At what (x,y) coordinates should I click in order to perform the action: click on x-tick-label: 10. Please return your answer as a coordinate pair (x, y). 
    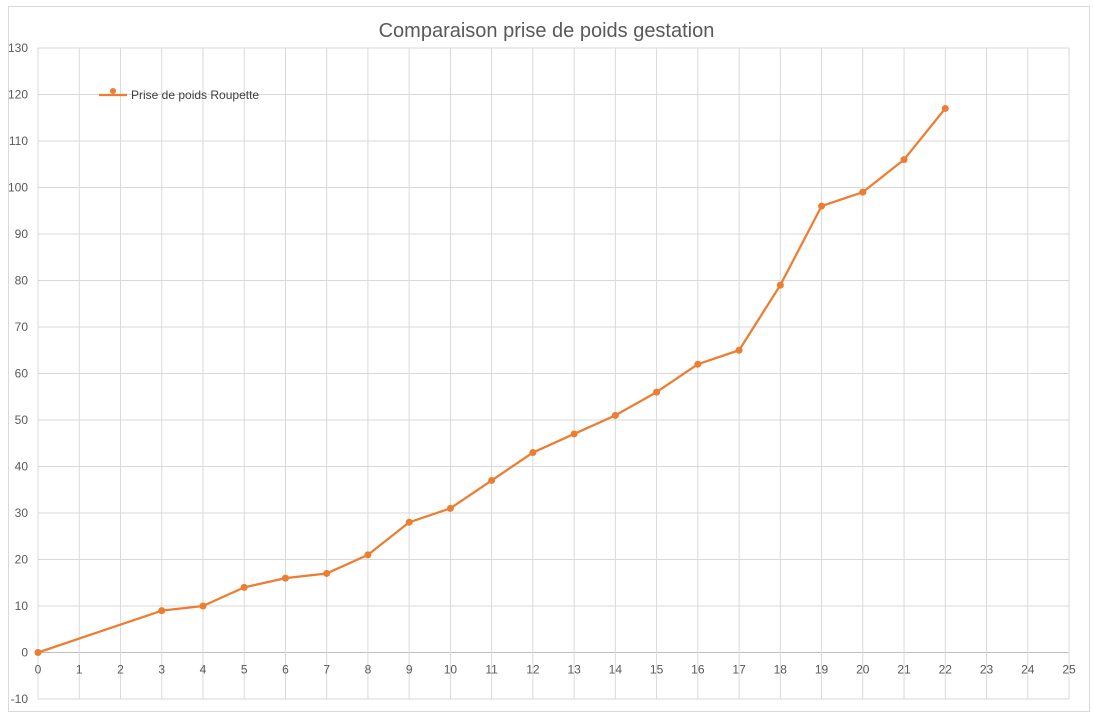
    Looking at the image, I should click on (451, 670).